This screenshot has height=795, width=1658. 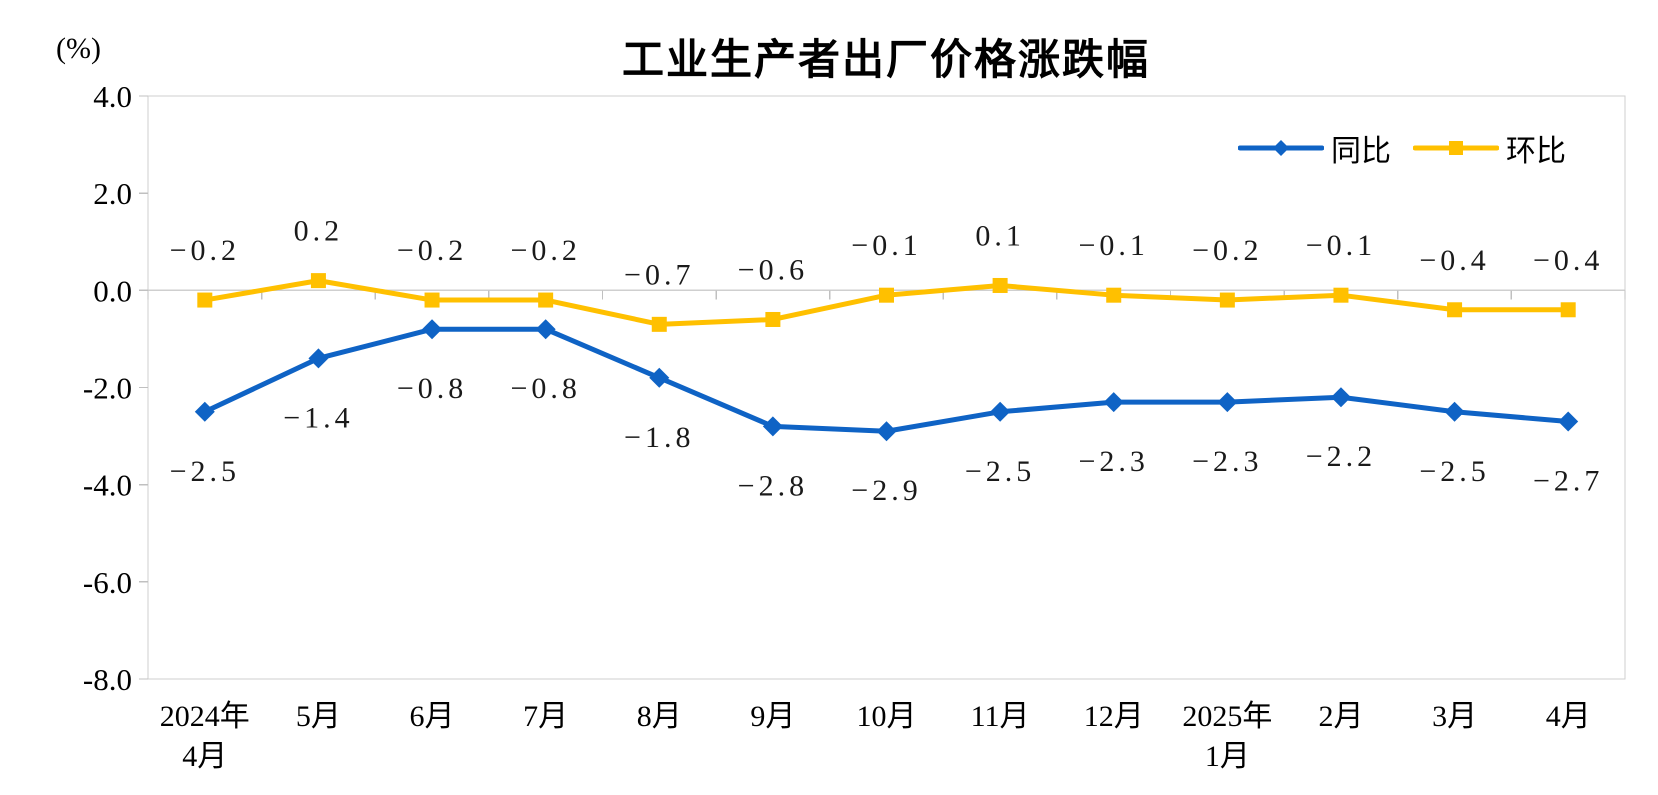 I want to click on yoy-data-label: −1.4, so click(x=318, y=417).